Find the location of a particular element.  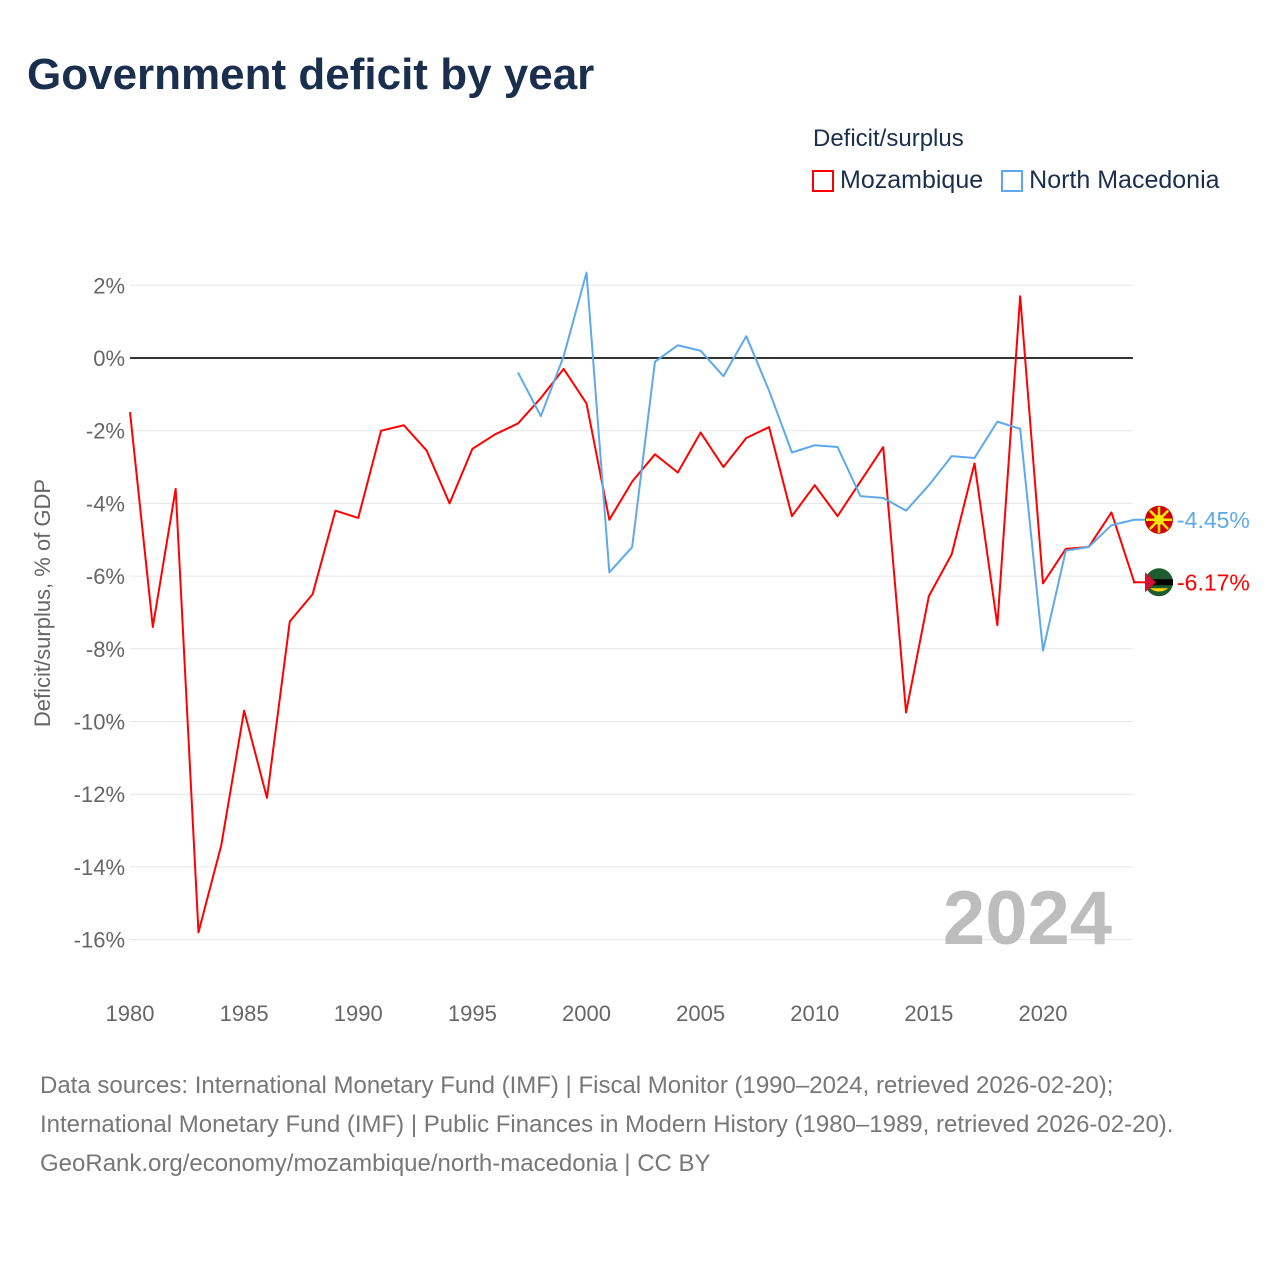

x-tick-label: 2005 is located at coordinates (700, 1013).